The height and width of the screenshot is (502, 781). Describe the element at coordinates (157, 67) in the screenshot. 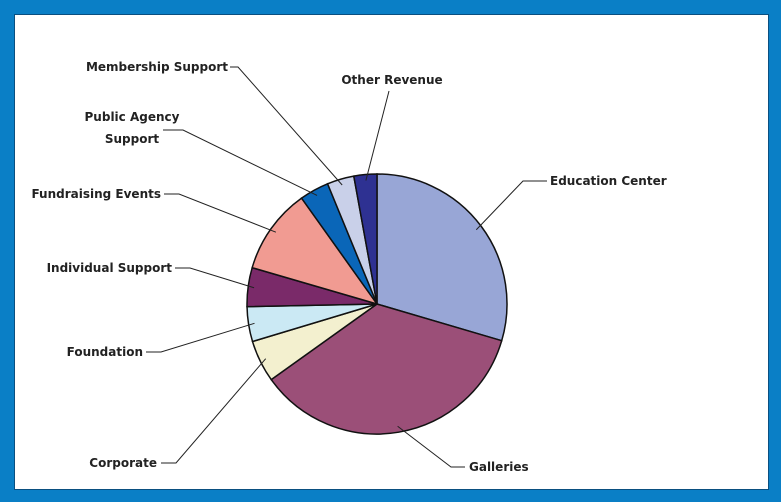

I see `slice-label: Membership Support` at that location.